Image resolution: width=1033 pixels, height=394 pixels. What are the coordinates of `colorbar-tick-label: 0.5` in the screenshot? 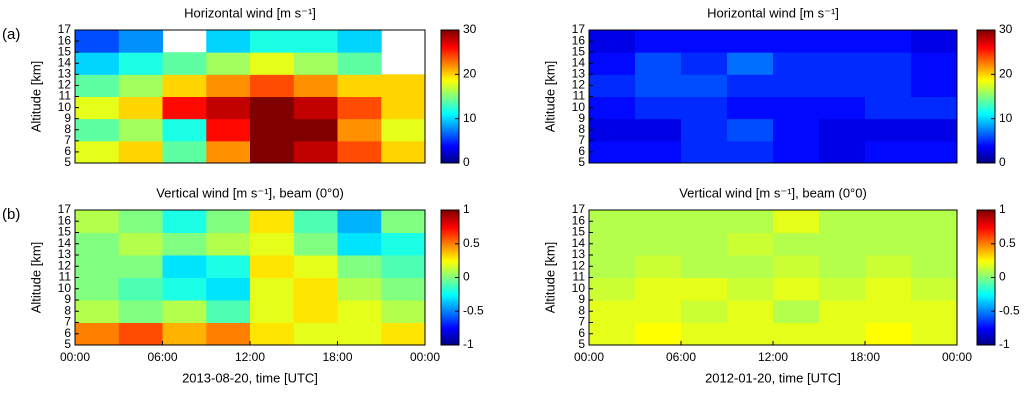 It's located at (1007, 243).